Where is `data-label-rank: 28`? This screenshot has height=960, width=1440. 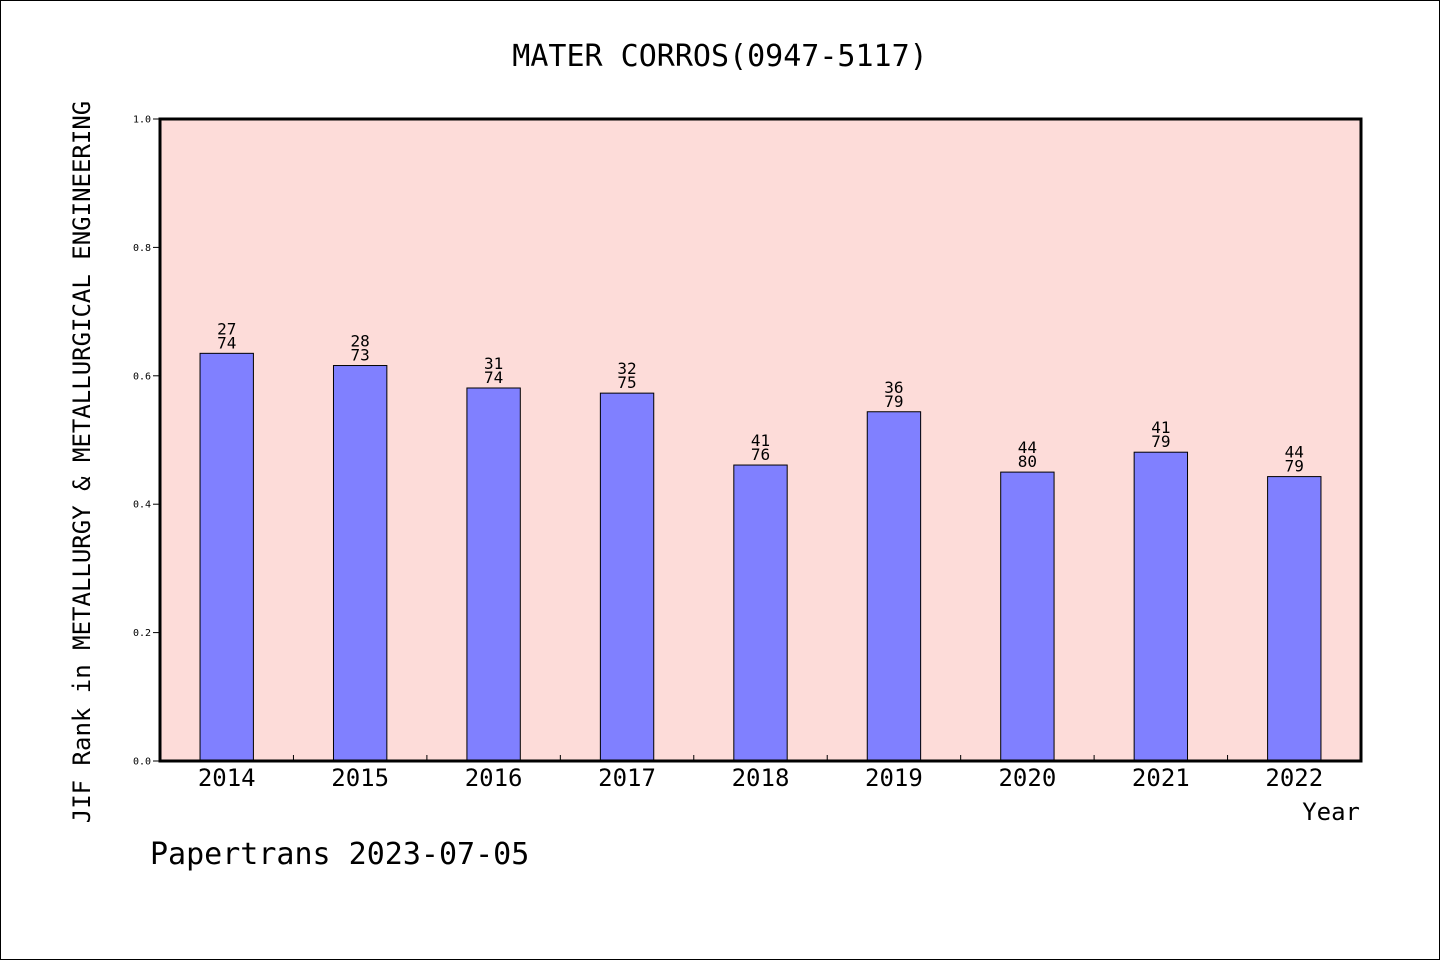
data-label-rank: 28 is located at coordinates (360, 341).